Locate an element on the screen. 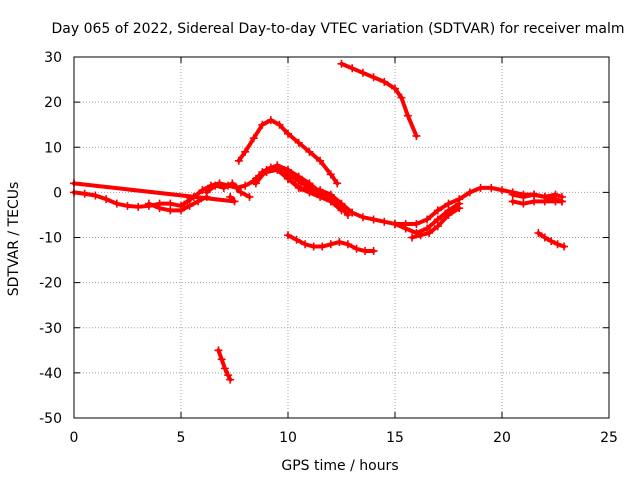 This screenshot has height=480, width=640. series-arc-ribbon-c is located at coordinates (318, 196).